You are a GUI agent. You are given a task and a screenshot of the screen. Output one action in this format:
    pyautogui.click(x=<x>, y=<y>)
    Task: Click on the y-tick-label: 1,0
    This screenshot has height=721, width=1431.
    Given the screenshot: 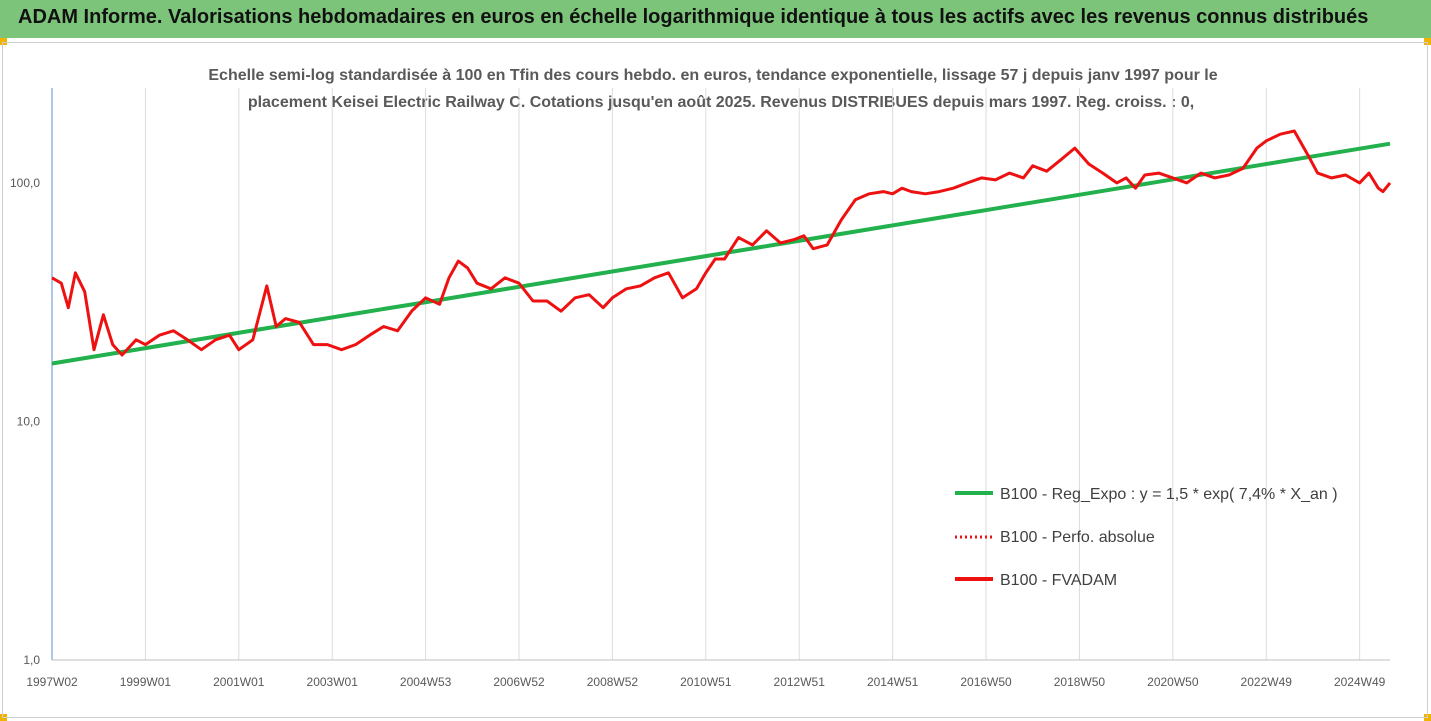 What is the action you would take?
    pyautogui.click(x=31, y=660)
    